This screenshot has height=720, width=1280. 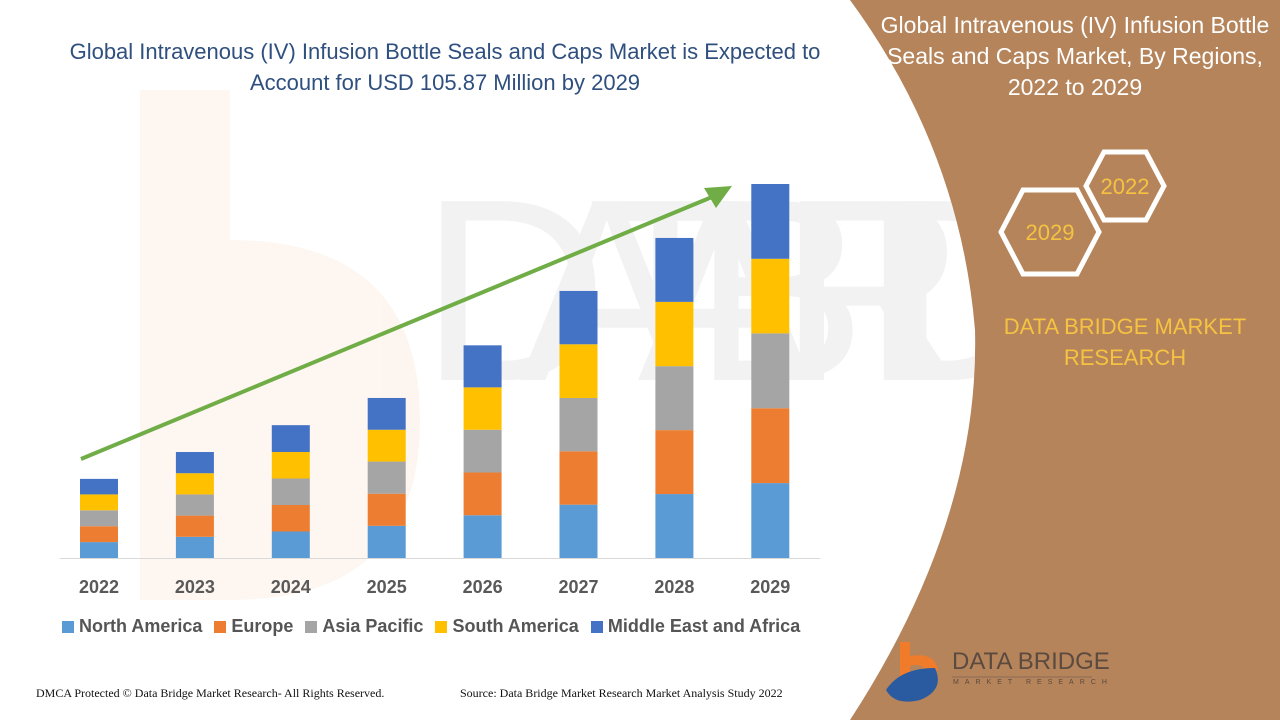 I want to click on hex-label-end: 2029, so click(x=1050, y=232).